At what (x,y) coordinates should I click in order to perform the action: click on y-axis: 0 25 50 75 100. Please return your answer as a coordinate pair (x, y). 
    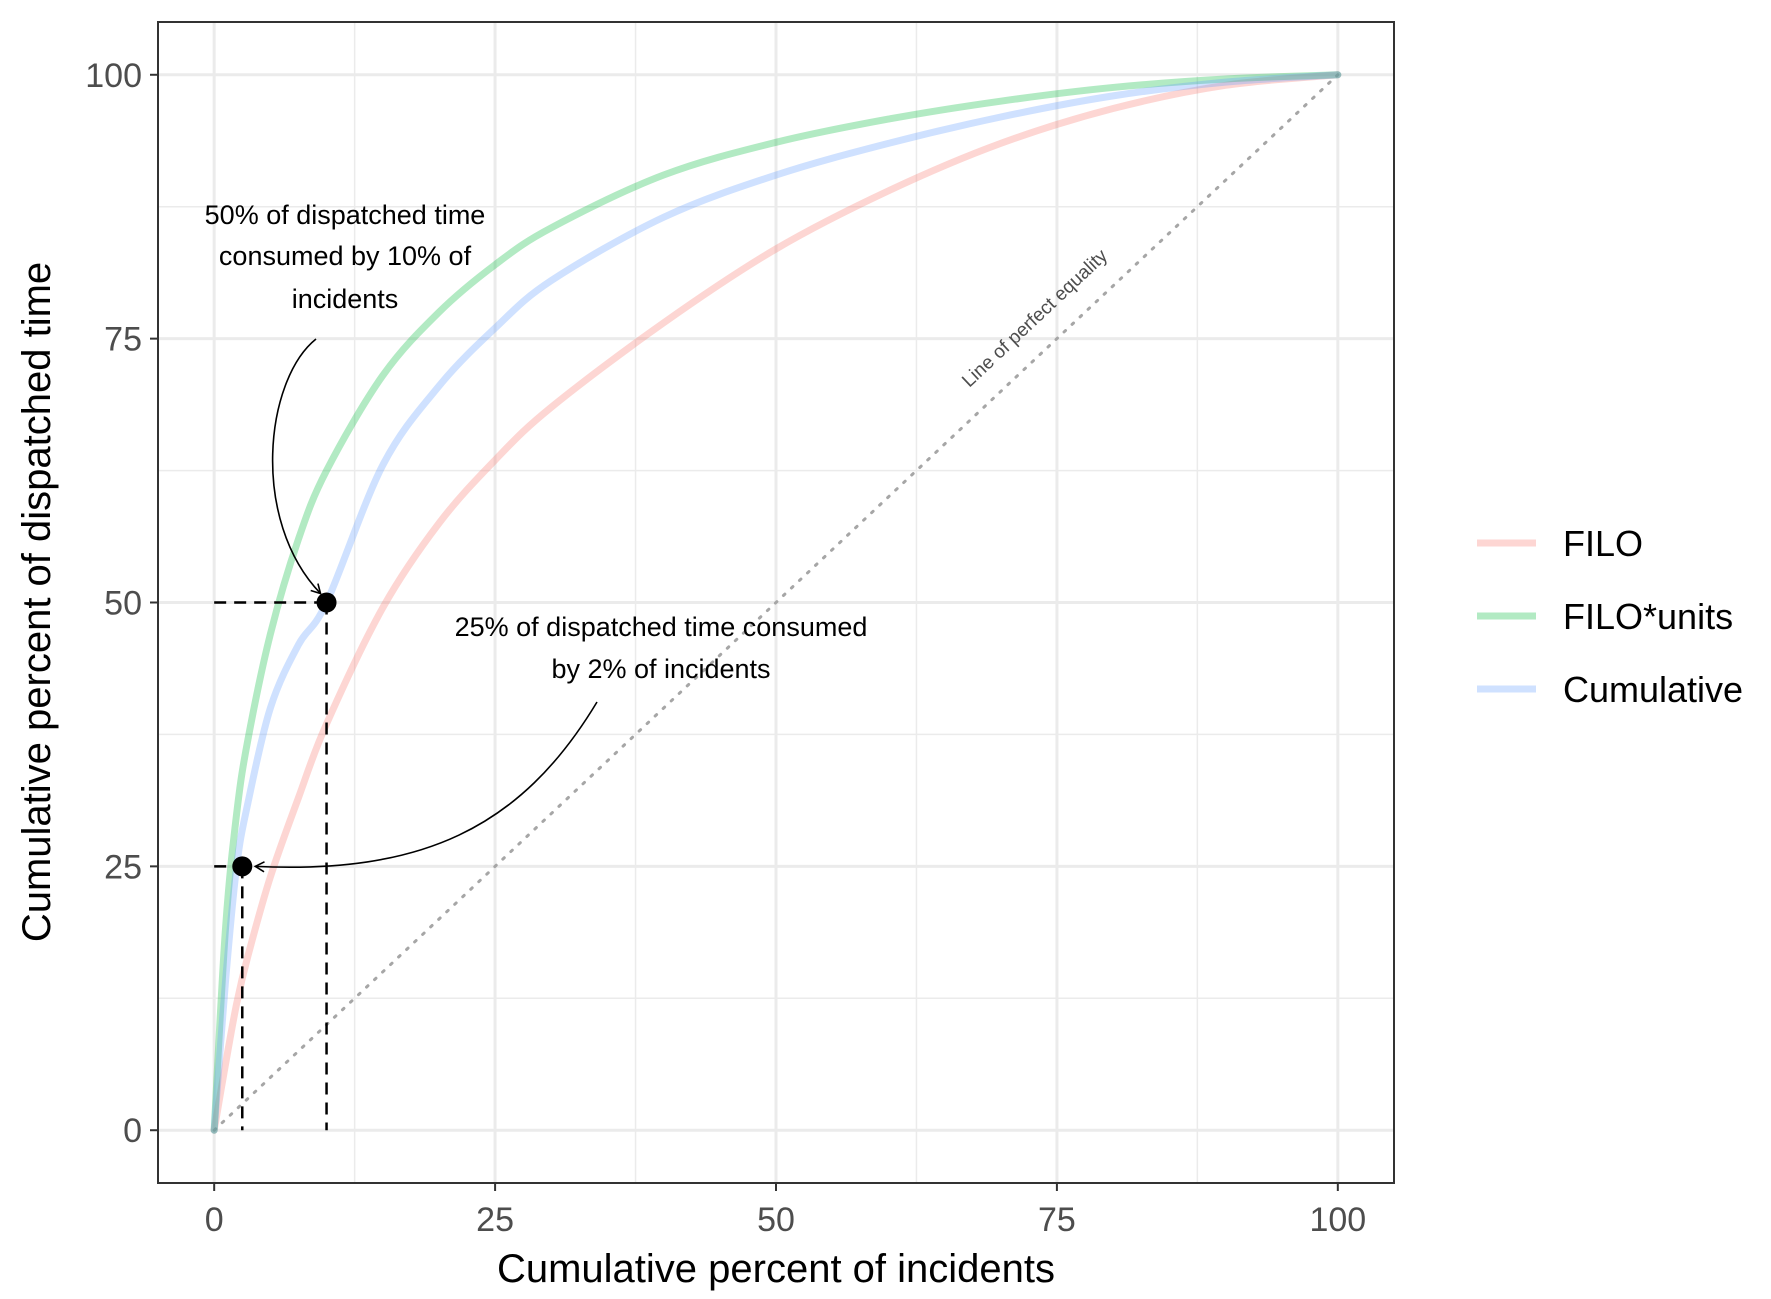
    Looking at the image, I should click on (121, 603).